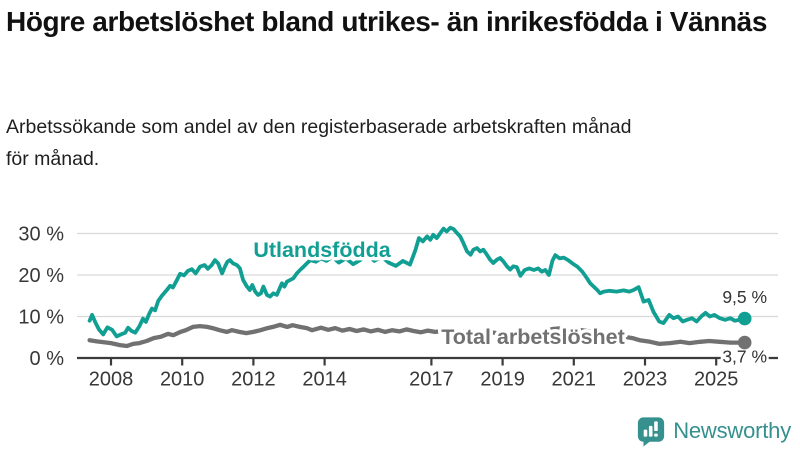 The width and height of the screenshot is (800, 450). I want to click on series-line-total-arbetsl-shet, so click(417, 335).